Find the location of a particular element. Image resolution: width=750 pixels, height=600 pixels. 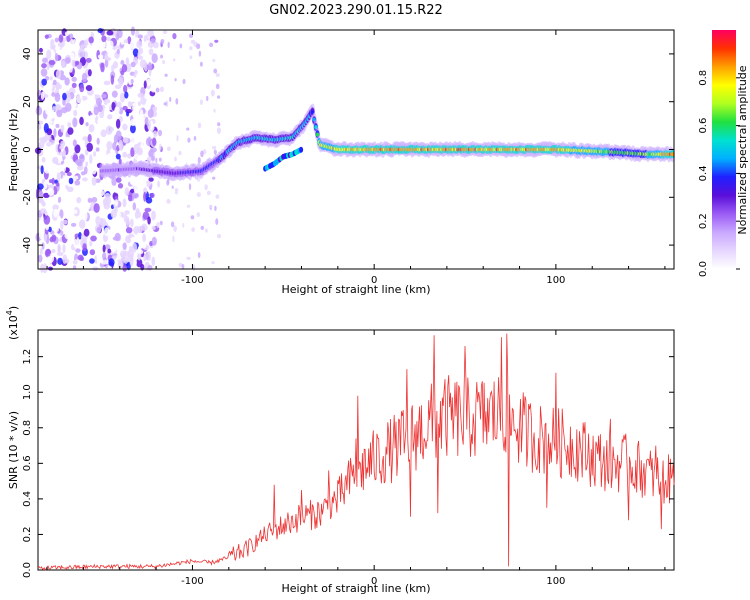

snr-x-tick-label: 100 is located at coordinates (555, 581).